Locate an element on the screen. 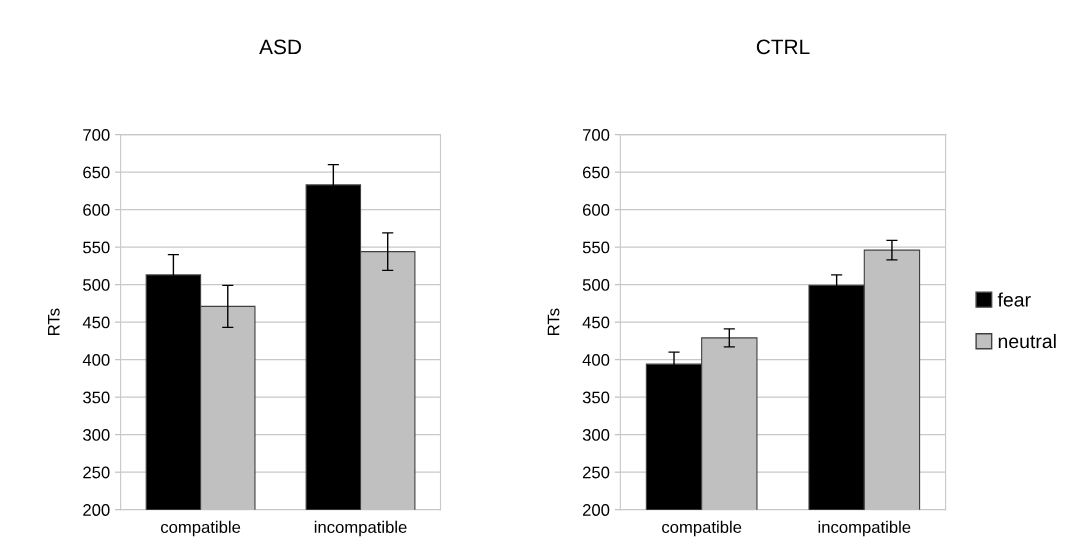 Image resolution: width=1077 pixels, height=554 pixels. legend-label: neutral is located at coordinates (1027, 341).